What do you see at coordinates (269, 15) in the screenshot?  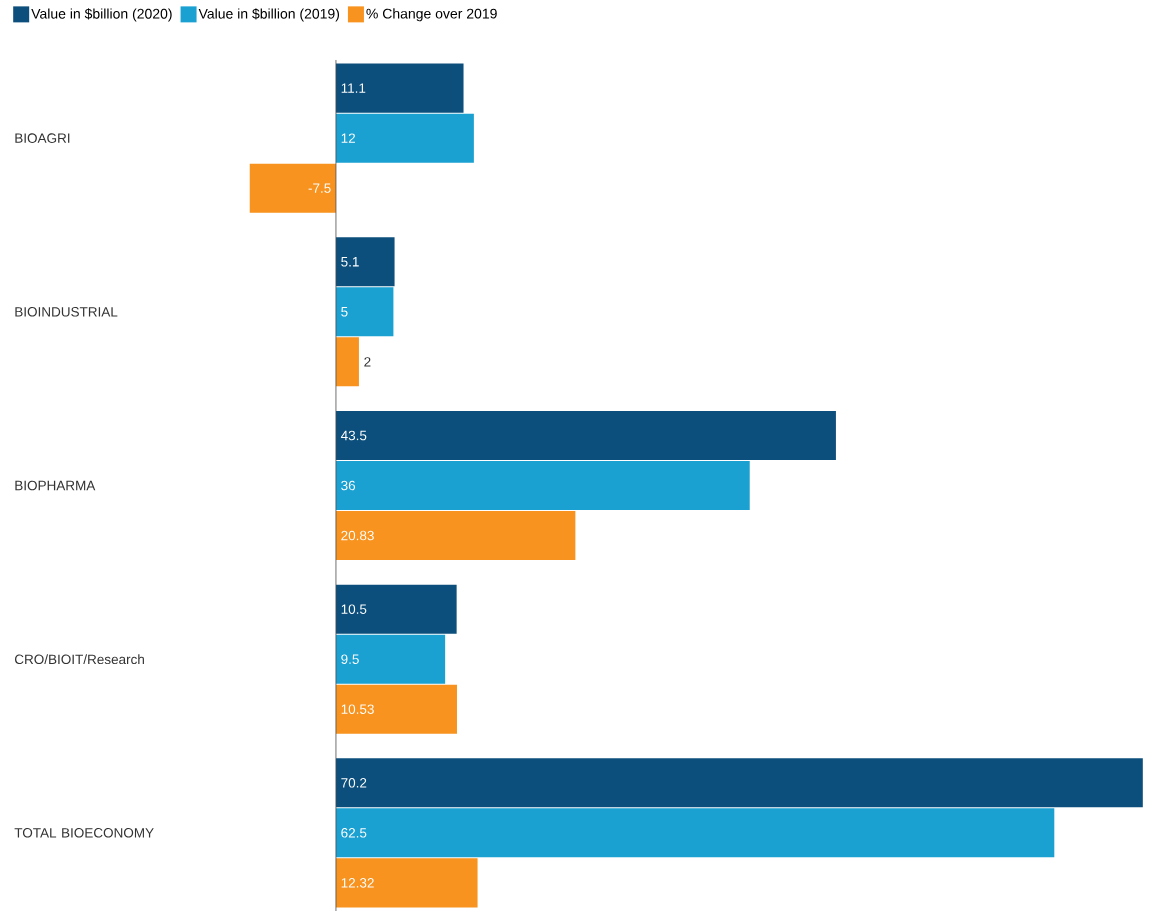 I see `legend-label: Value in $billion (2019)` at bounding box center [269, 15].